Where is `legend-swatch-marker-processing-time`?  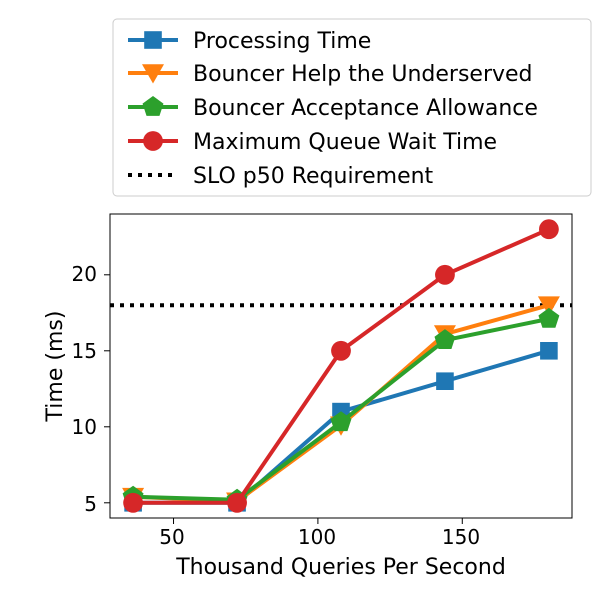 legend-swatch-marker-processing-time is located at coordinates (153, 40).